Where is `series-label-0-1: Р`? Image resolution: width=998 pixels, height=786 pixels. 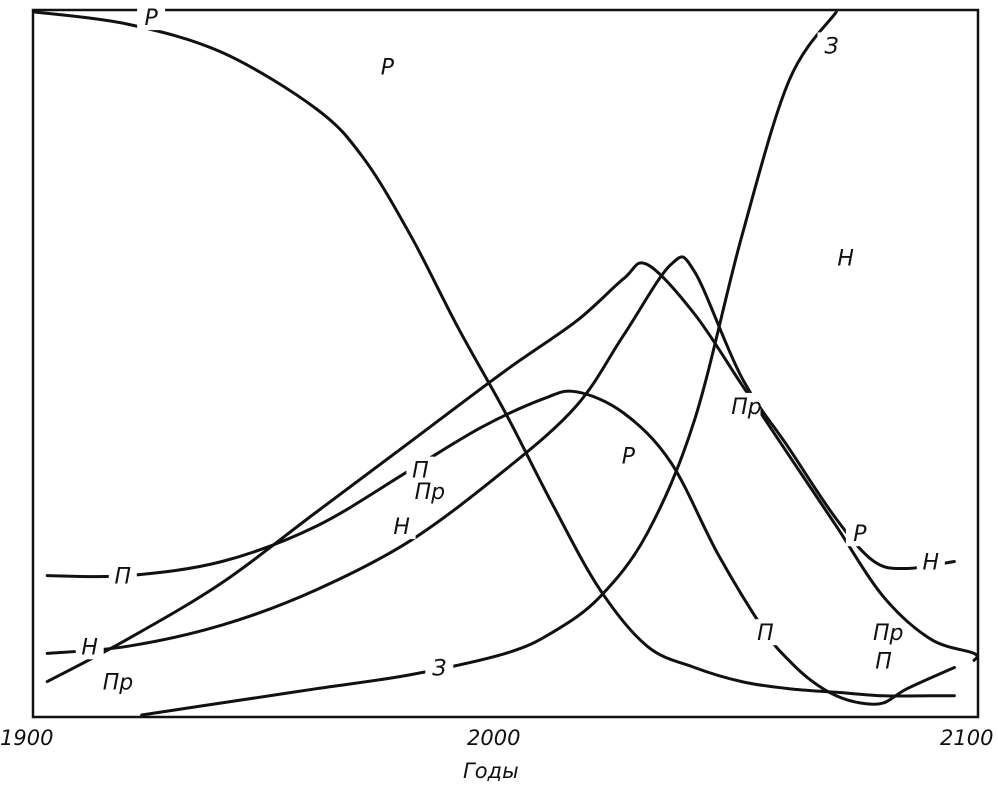 series-label-0-1: Р is located at coordinates (388, 68).